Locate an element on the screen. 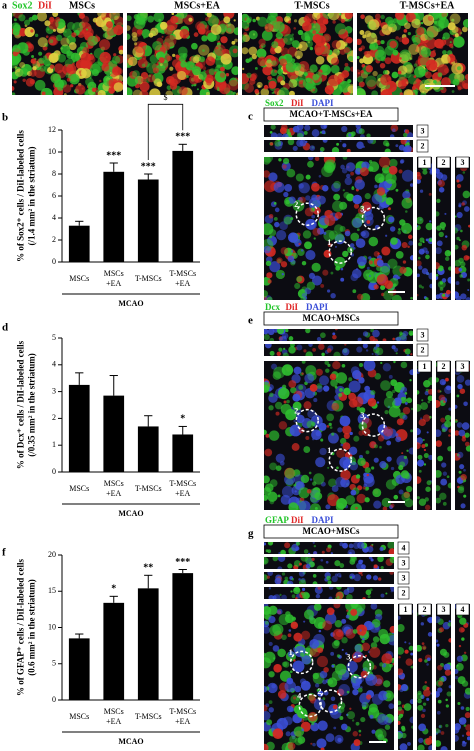  micrograph-texture is located at coordinates (182, 54).